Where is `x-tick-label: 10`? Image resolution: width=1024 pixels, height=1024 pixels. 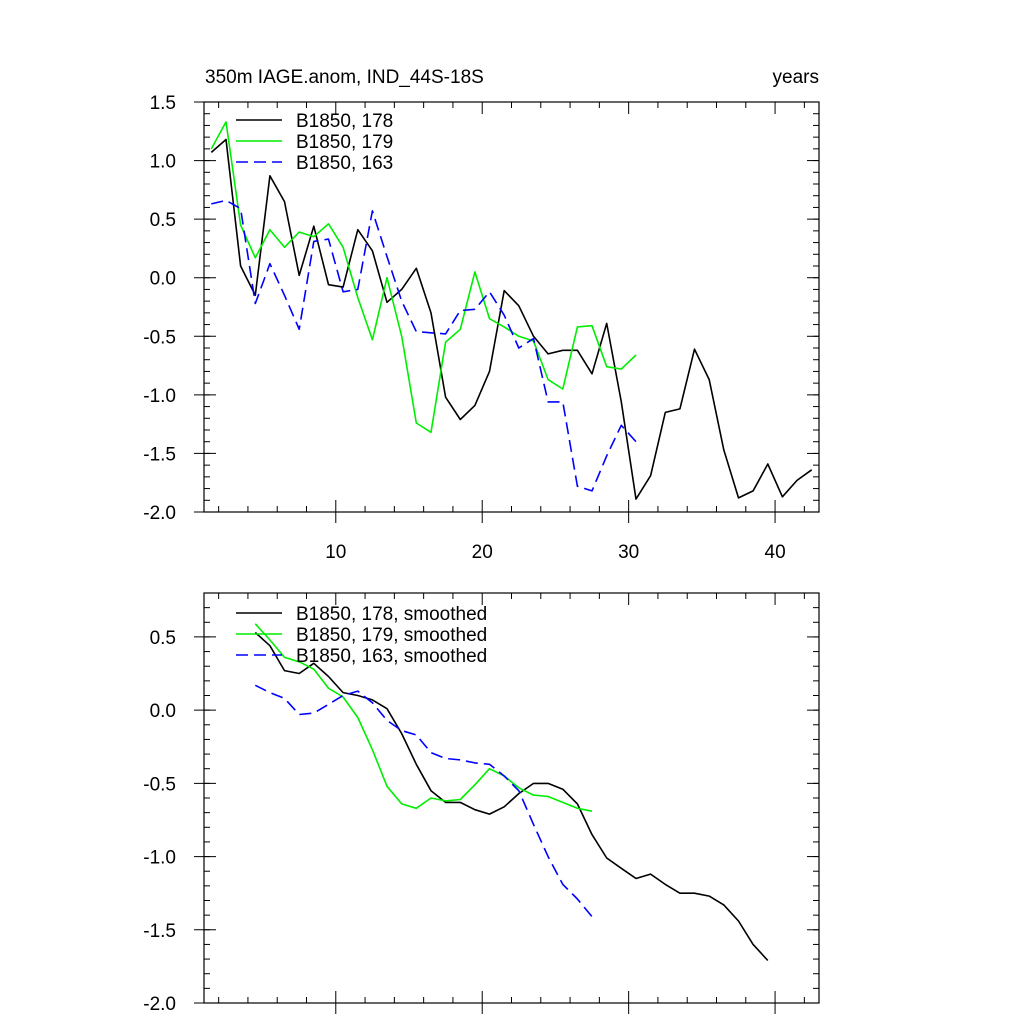
x-tick-label: 10 is located at coordinates (335, 552).